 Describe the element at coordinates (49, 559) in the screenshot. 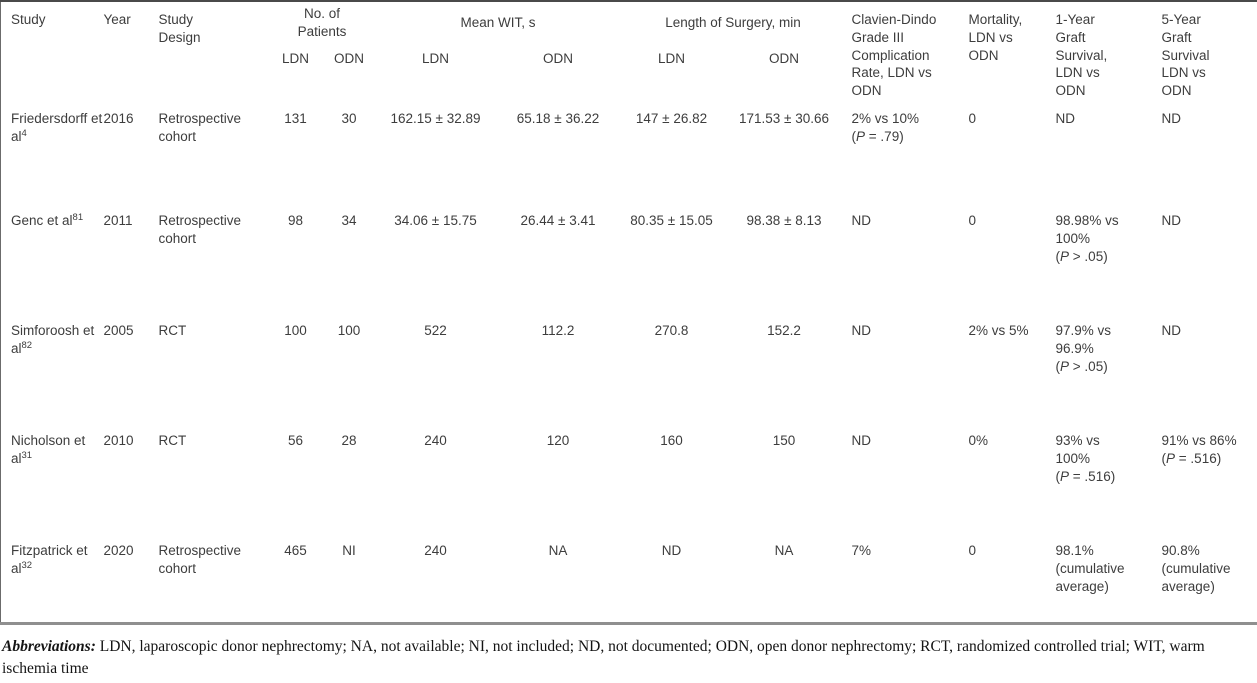

I see `cell-study: Fitzpatrick et al32` at that location.